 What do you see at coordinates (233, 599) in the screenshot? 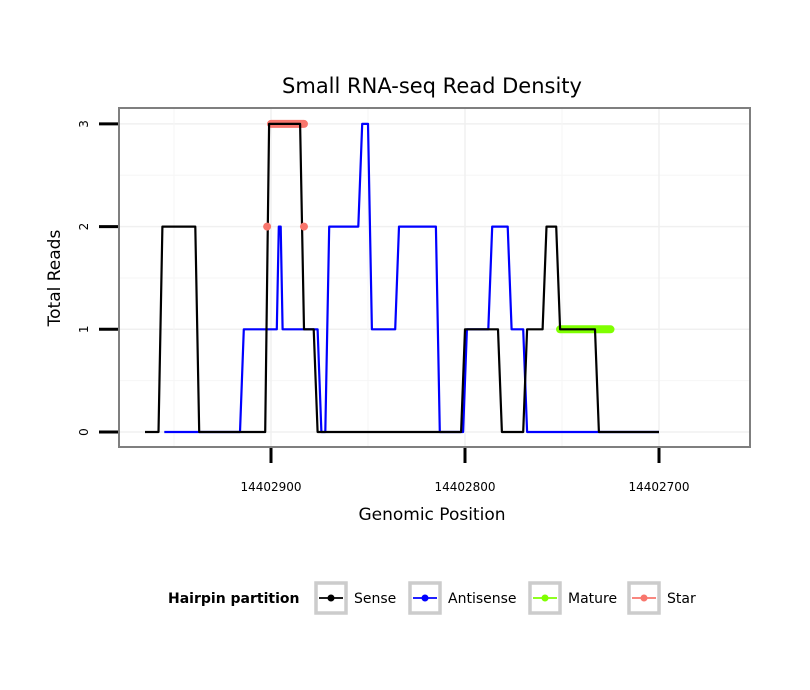
I see `legend-title: Hairpin partition` at bounding box center [233, 599].